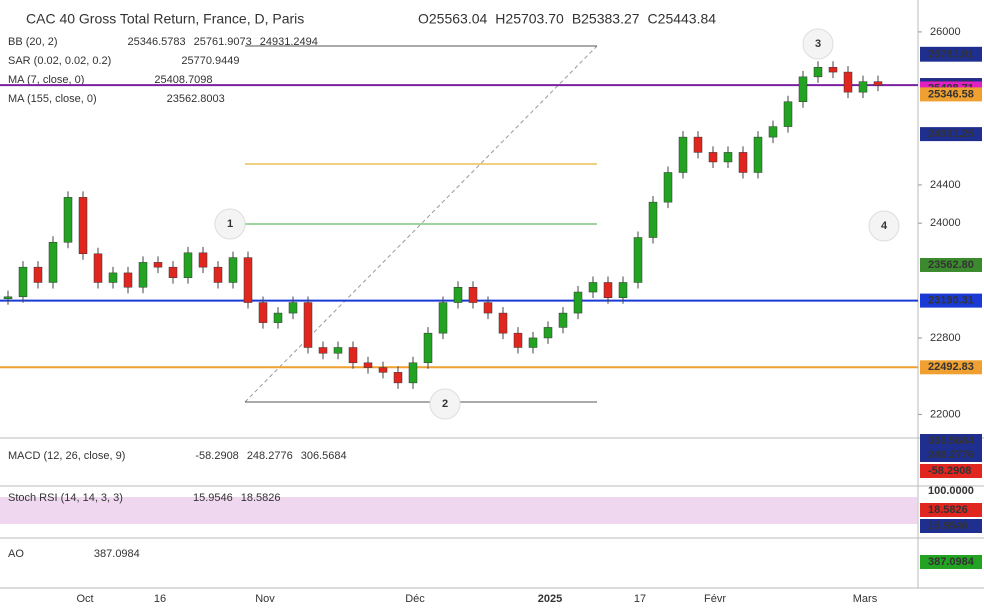 The height and width of the screenshot is (609, 984). I want to click on ohlc-value: H25703.70, so click(529, 19).